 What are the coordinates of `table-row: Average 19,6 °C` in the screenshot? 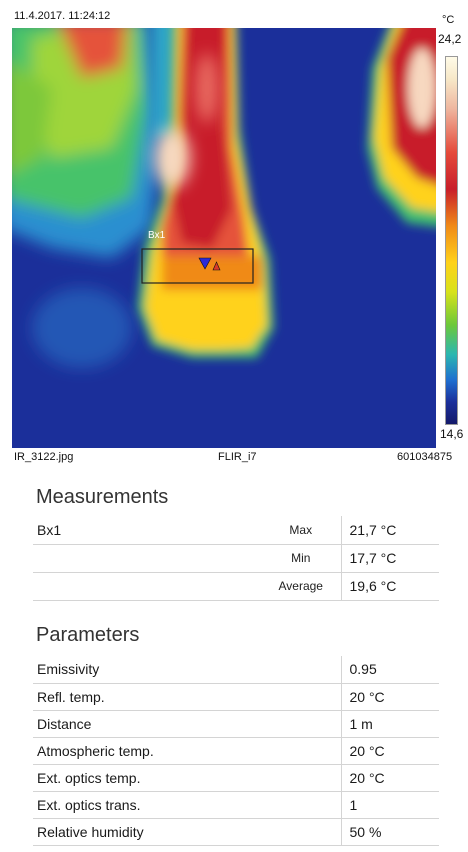 It's located at (236, 586).